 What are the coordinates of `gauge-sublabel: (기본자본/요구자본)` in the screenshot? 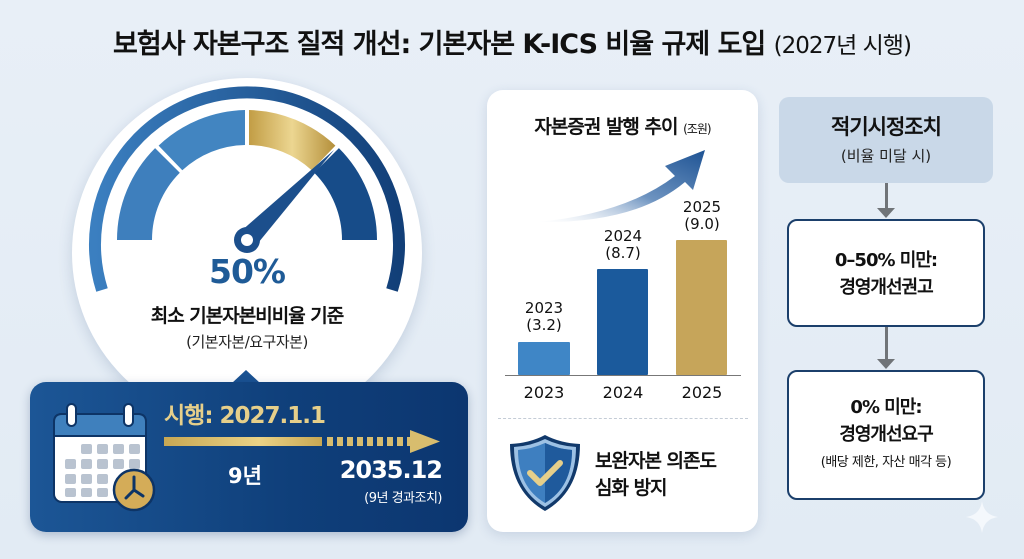 It's located at (247, 342).